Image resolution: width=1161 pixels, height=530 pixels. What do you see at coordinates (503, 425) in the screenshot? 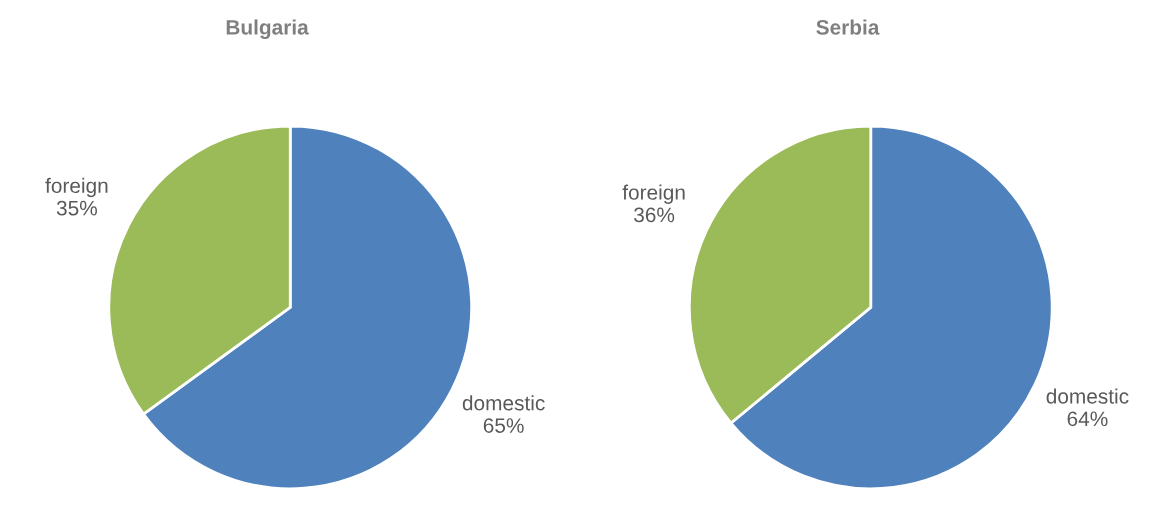
I see `data-label: 65%` at bounding box center [503, 425].